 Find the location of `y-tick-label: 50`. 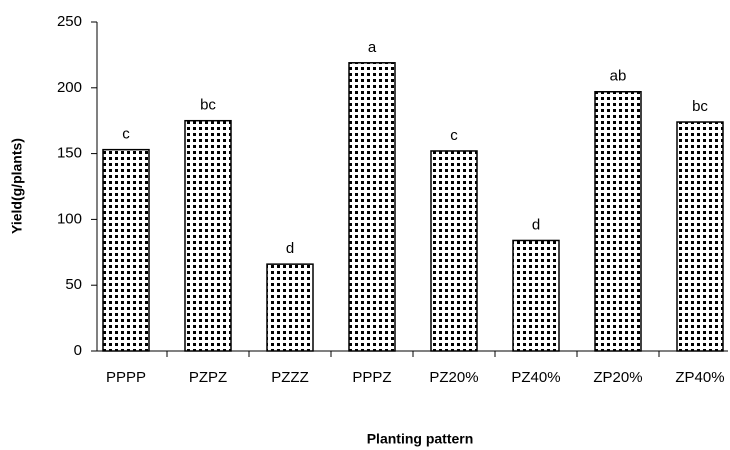

y-tick-label: 50 is located at coordinates (73, 284).